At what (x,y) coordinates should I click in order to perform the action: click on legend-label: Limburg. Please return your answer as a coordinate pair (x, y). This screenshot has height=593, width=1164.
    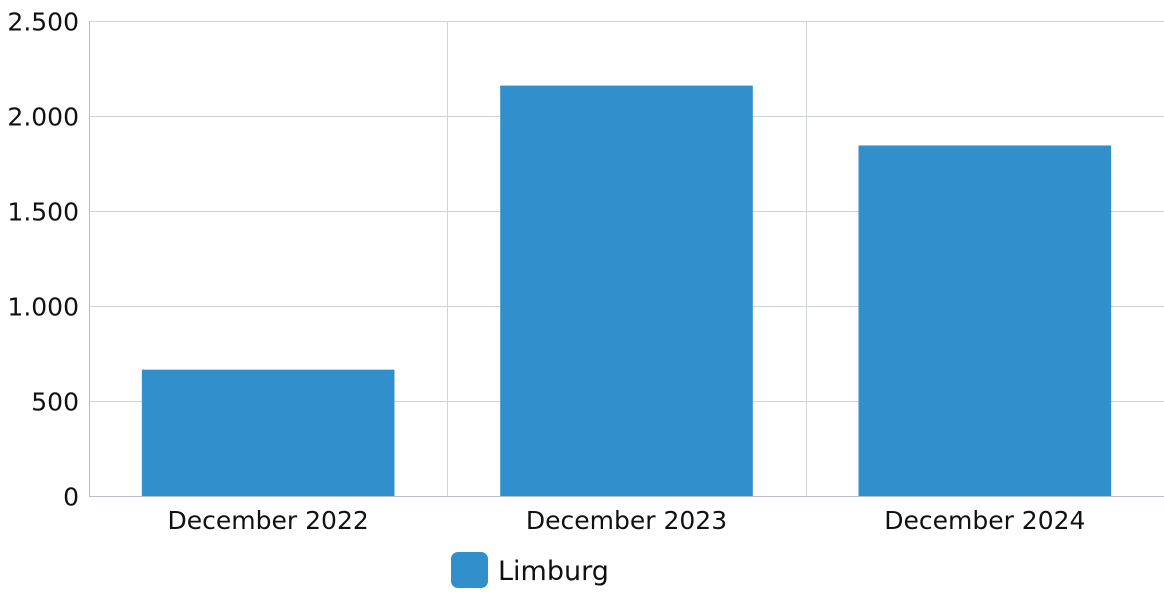
    Looking at the image, I should click on (553, 571).